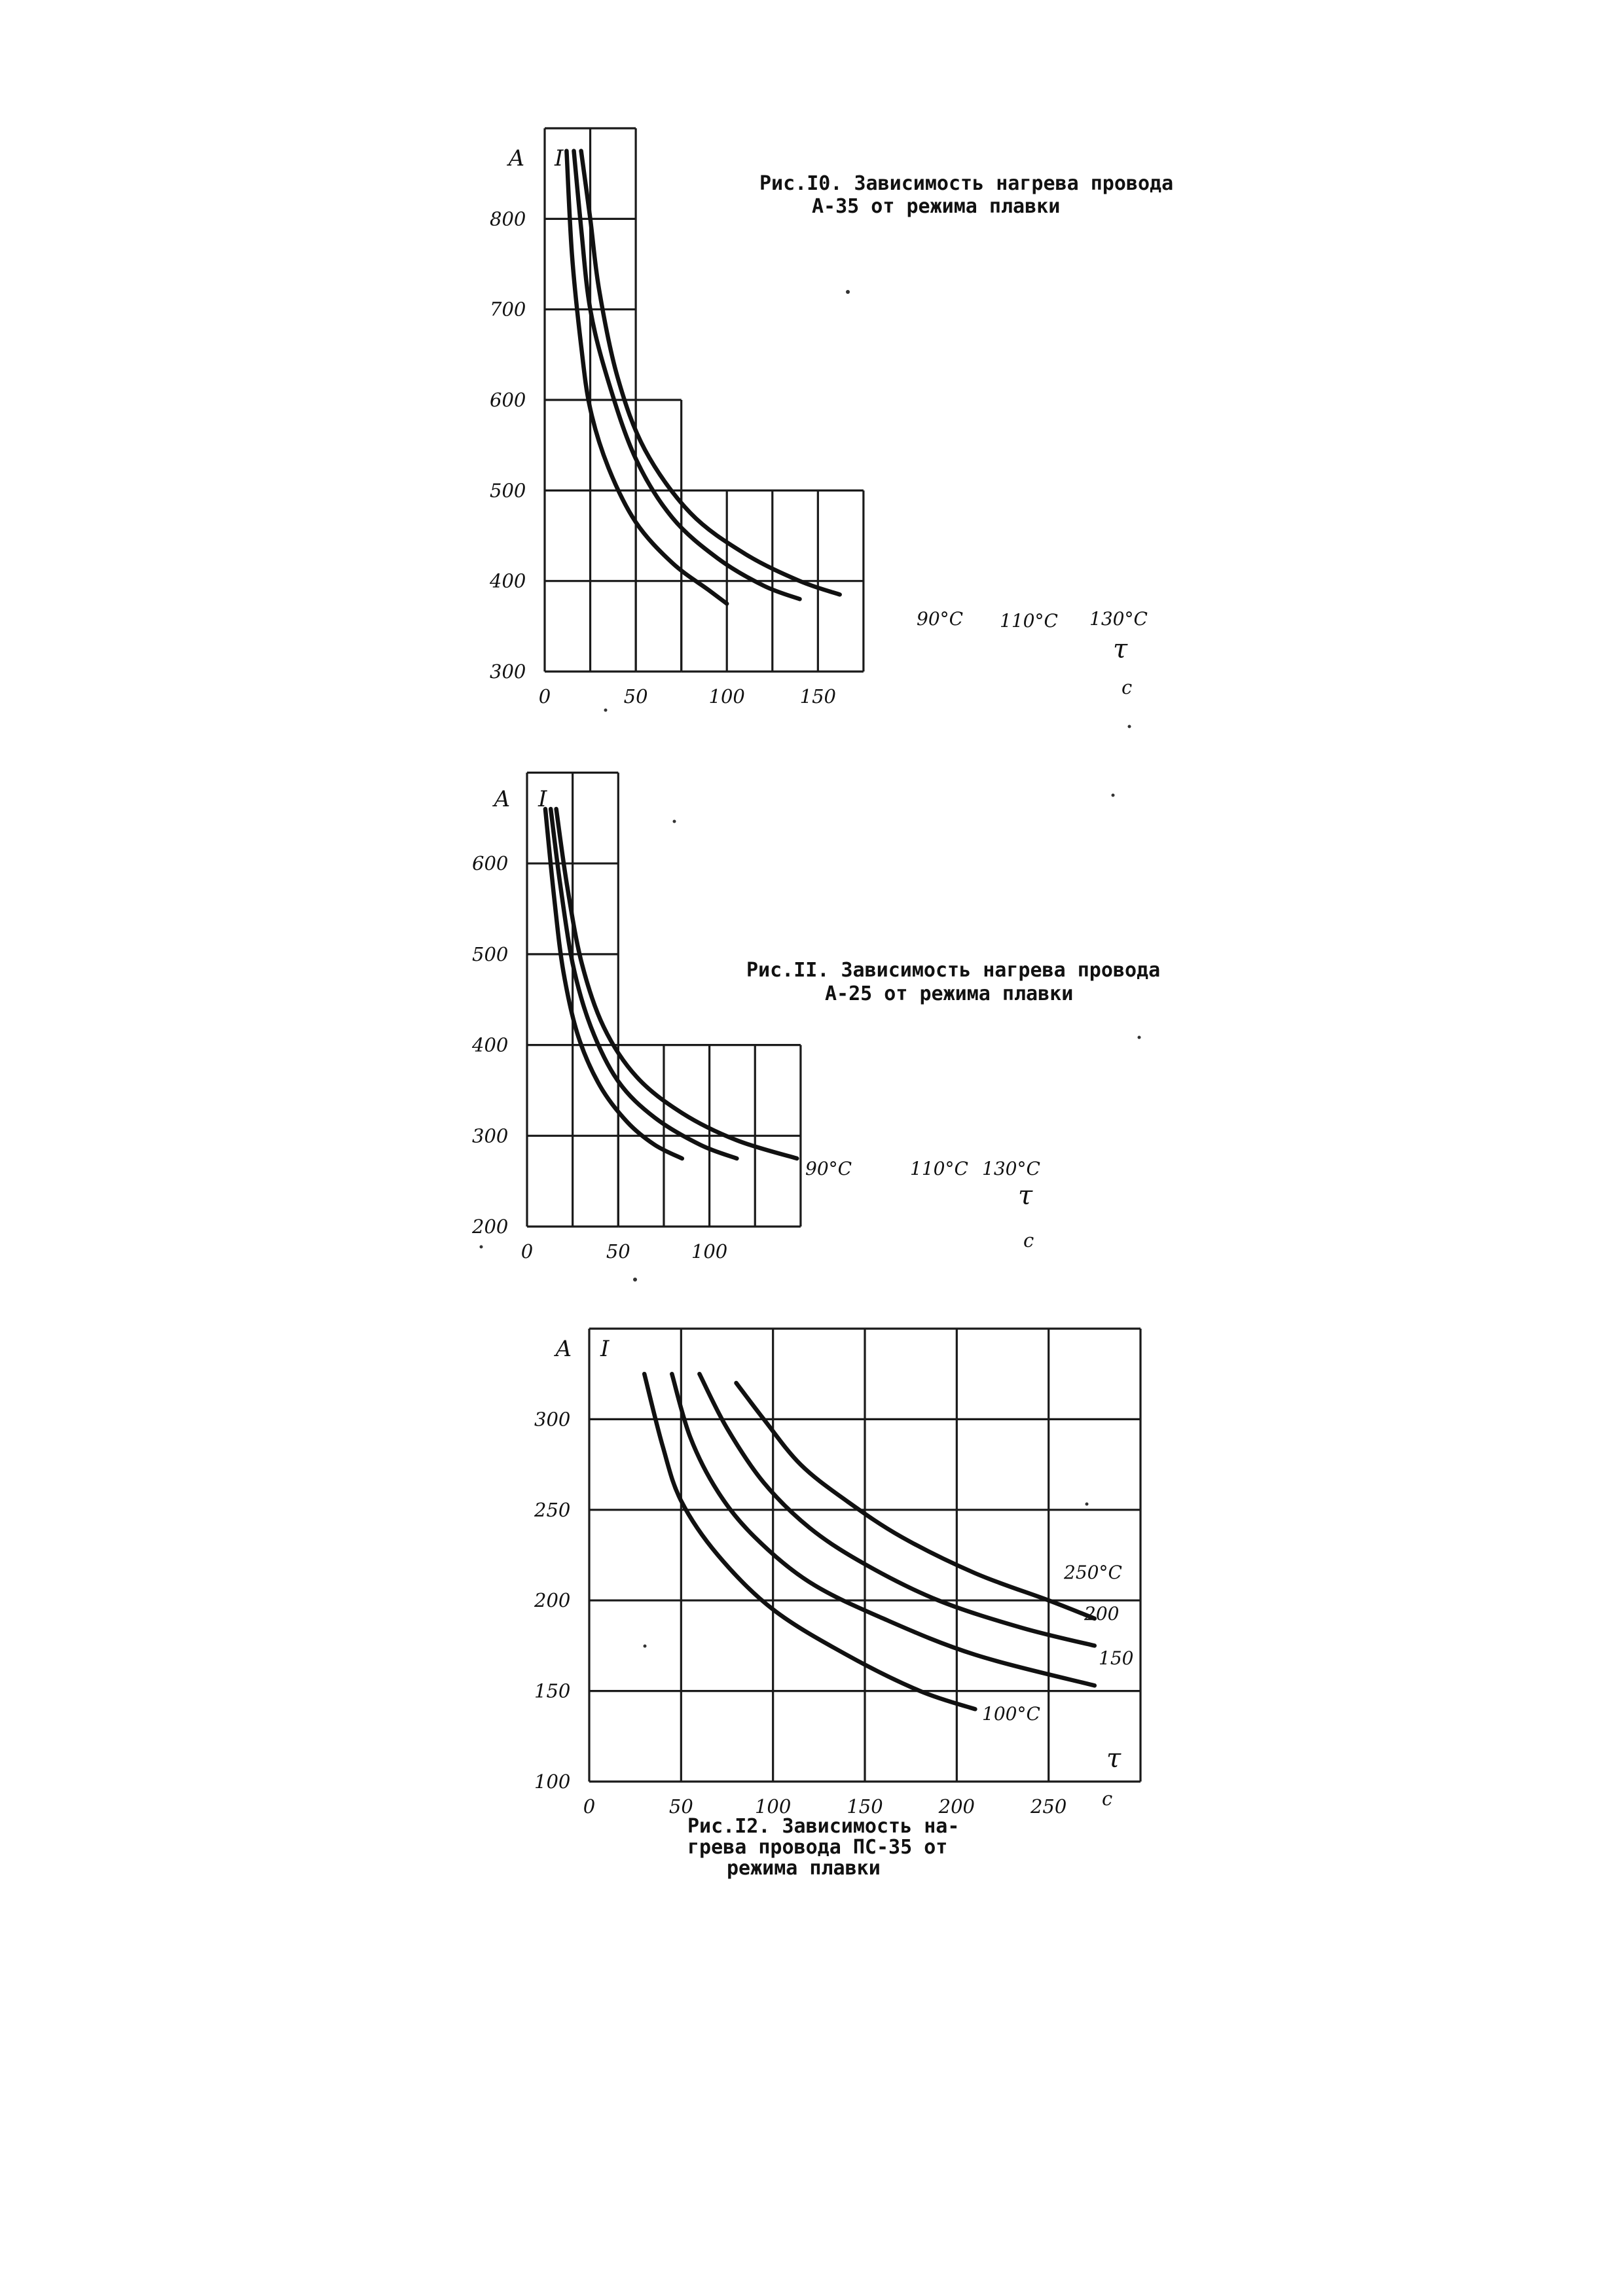  I want to click on y-tick-label: 250, so click(552, 1510).